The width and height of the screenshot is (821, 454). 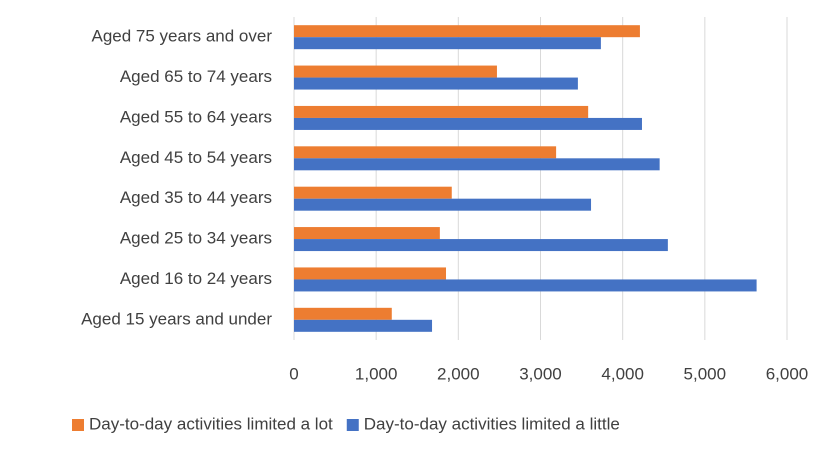 I want to click on x-tick-label: 0, so click(x=293, y=373).